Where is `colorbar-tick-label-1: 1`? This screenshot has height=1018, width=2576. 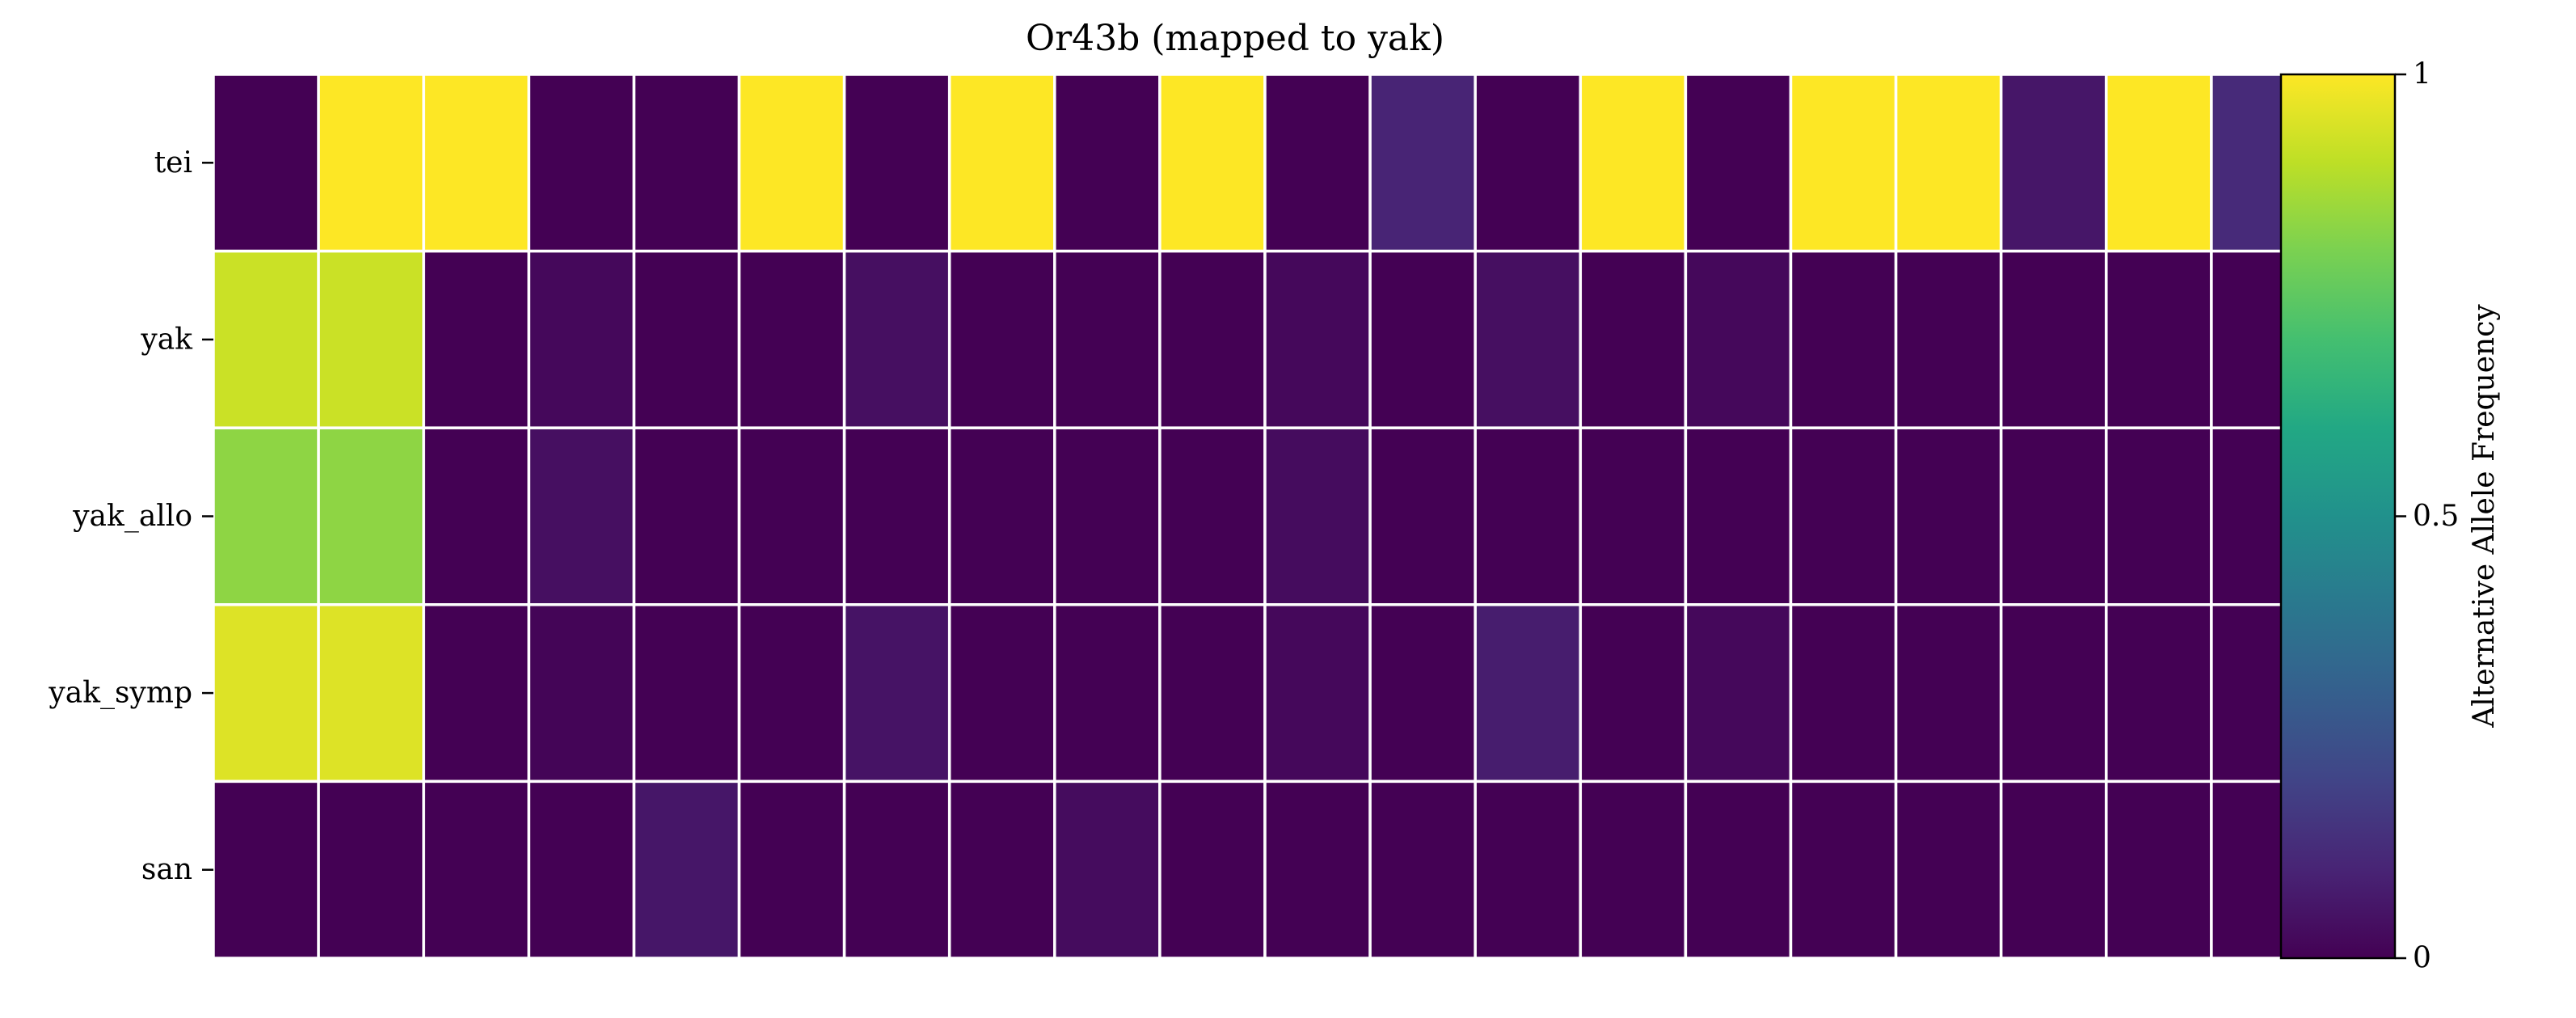
colorbar-tick-label-1: 1 is located at coordinates (2422, 75).